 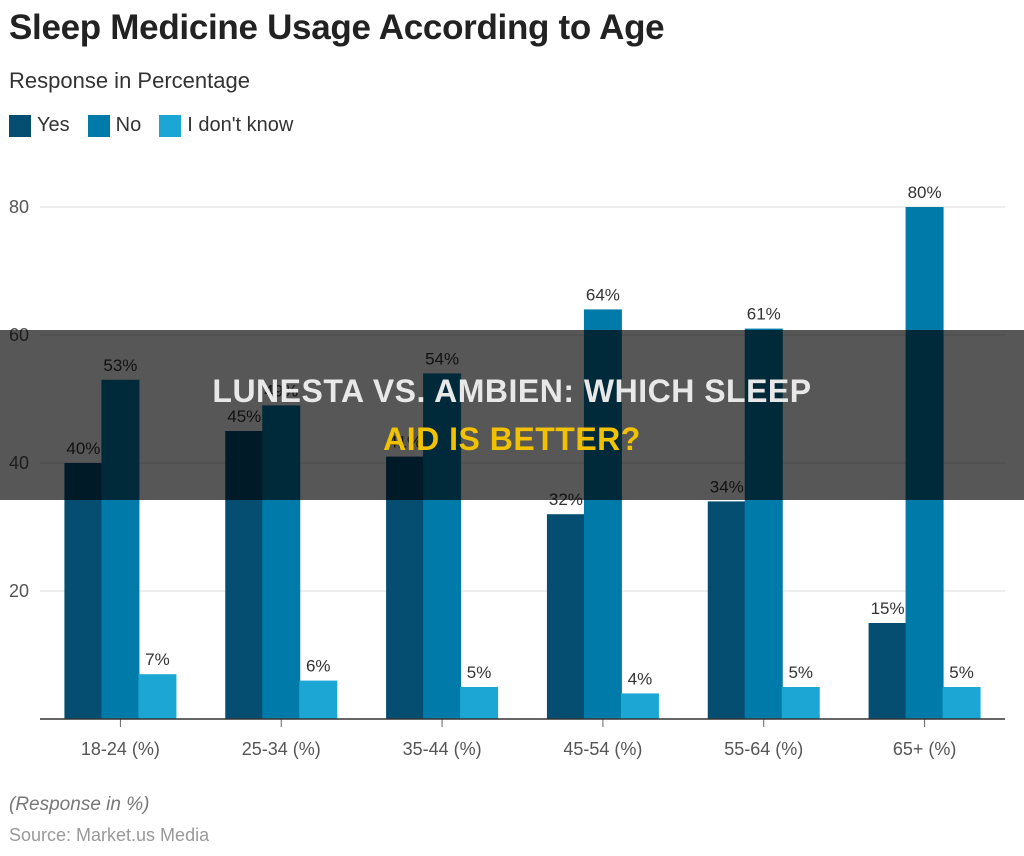 I want to click on data-label-2-4: 5%, so click(x=800, y=672).